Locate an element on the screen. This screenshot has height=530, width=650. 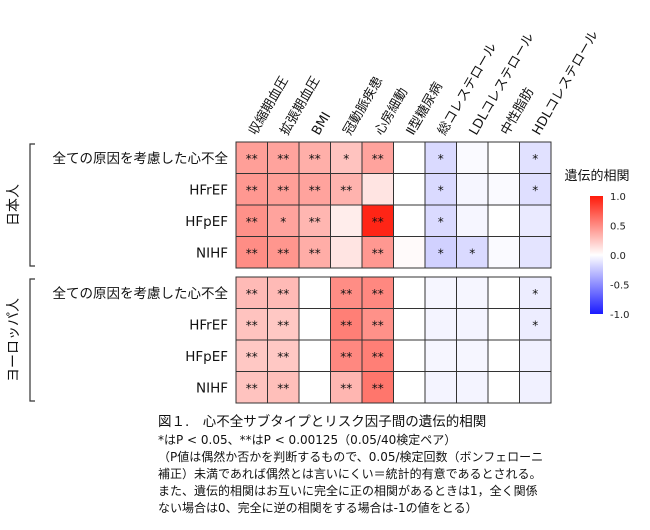
caption-title: 図１. 心不全サブタイプとリスク因子間の遺伝的相関 is located at coordinates (322, 422).